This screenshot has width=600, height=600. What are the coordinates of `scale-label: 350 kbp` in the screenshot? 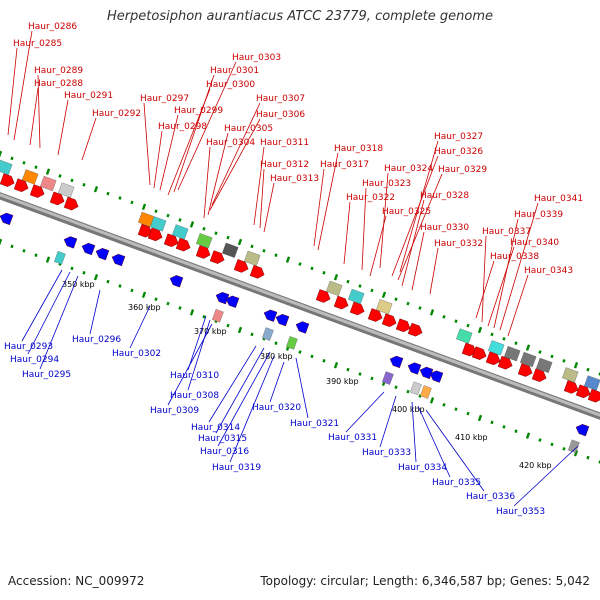 It's located at (78, 284).